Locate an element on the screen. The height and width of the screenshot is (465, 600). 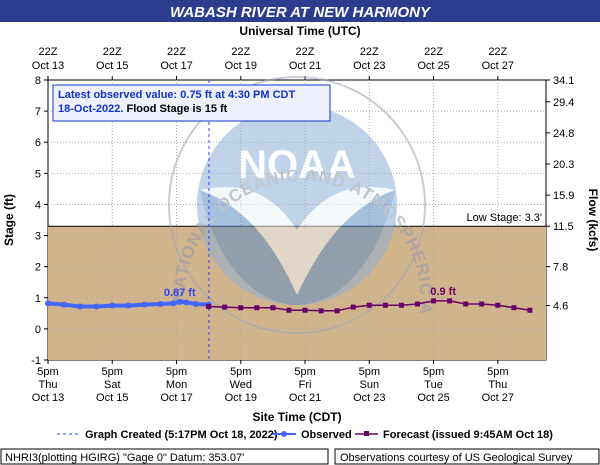
info-box is located at coordinates (191, 103).